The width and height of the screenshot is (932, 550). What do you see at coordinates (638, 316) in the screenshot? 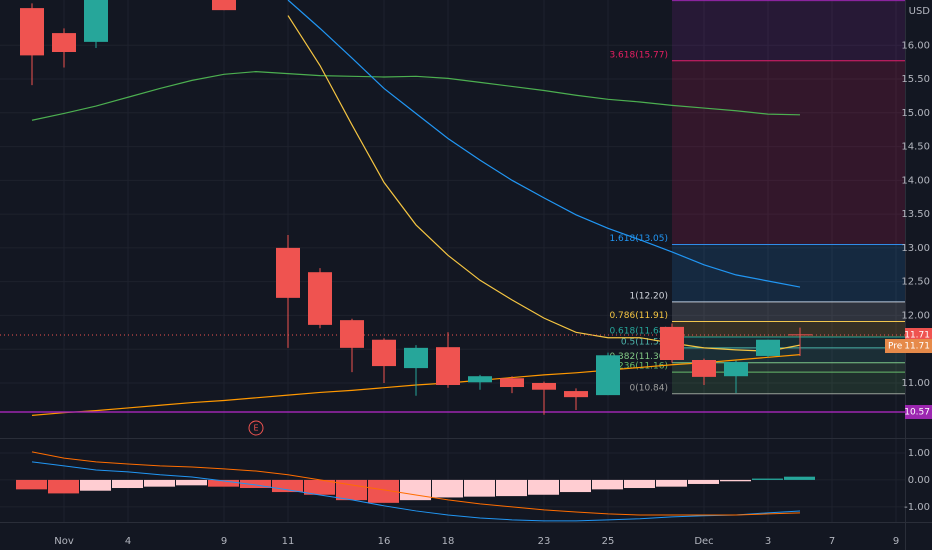
I see `fib-label: 0.786(11.91)` at bounding box center [638, 316].